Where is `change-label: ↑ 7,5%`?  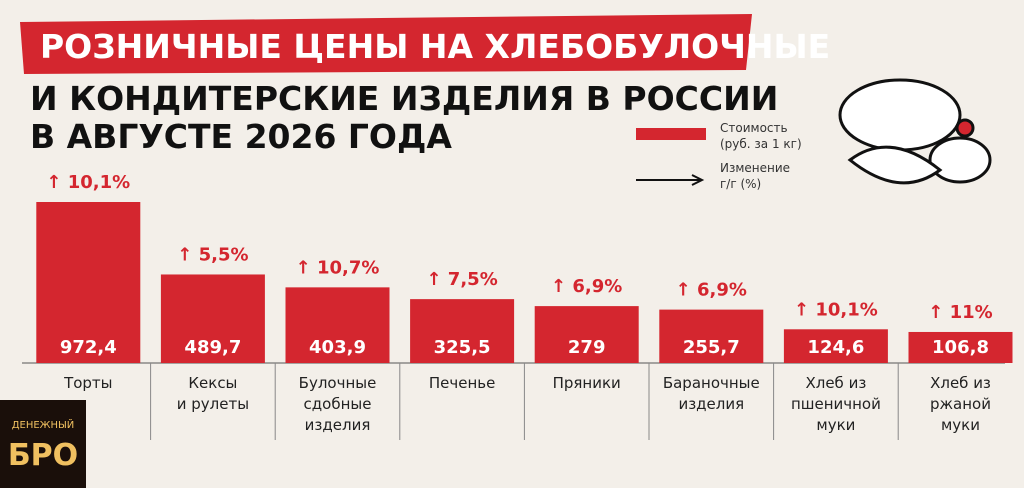
change-label: ↑ 7,5% is located at coordinates (461, 279).